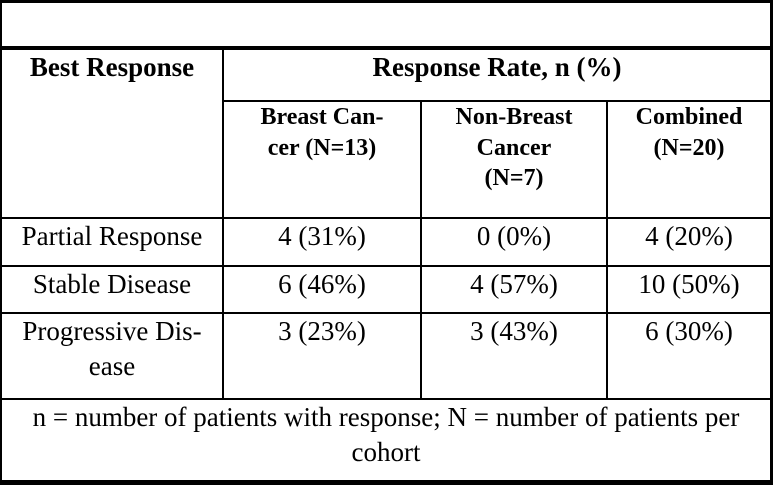 This screenshot has width=773, height=485. I want to click on row-label: Progressive Dis- ease, so click(113, 356).